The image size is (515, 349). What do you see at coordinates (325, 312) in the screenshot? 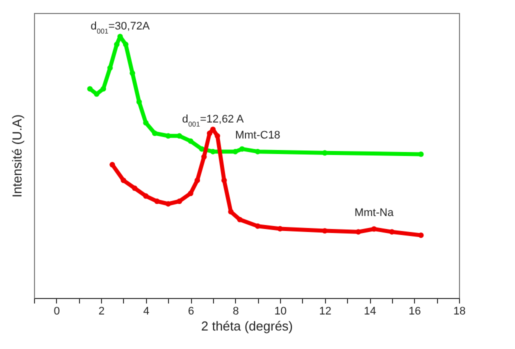
I see `x-tick-label: 12` at bounding box center [325, 312].